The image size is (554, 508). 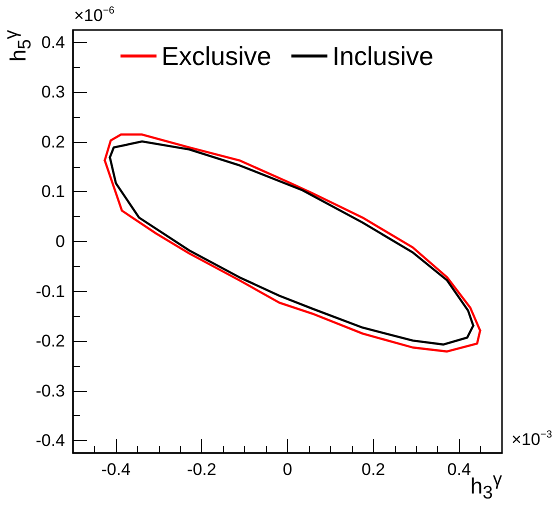 I want to click on y-tick-label: -0.2, so click(x=50, y=341).